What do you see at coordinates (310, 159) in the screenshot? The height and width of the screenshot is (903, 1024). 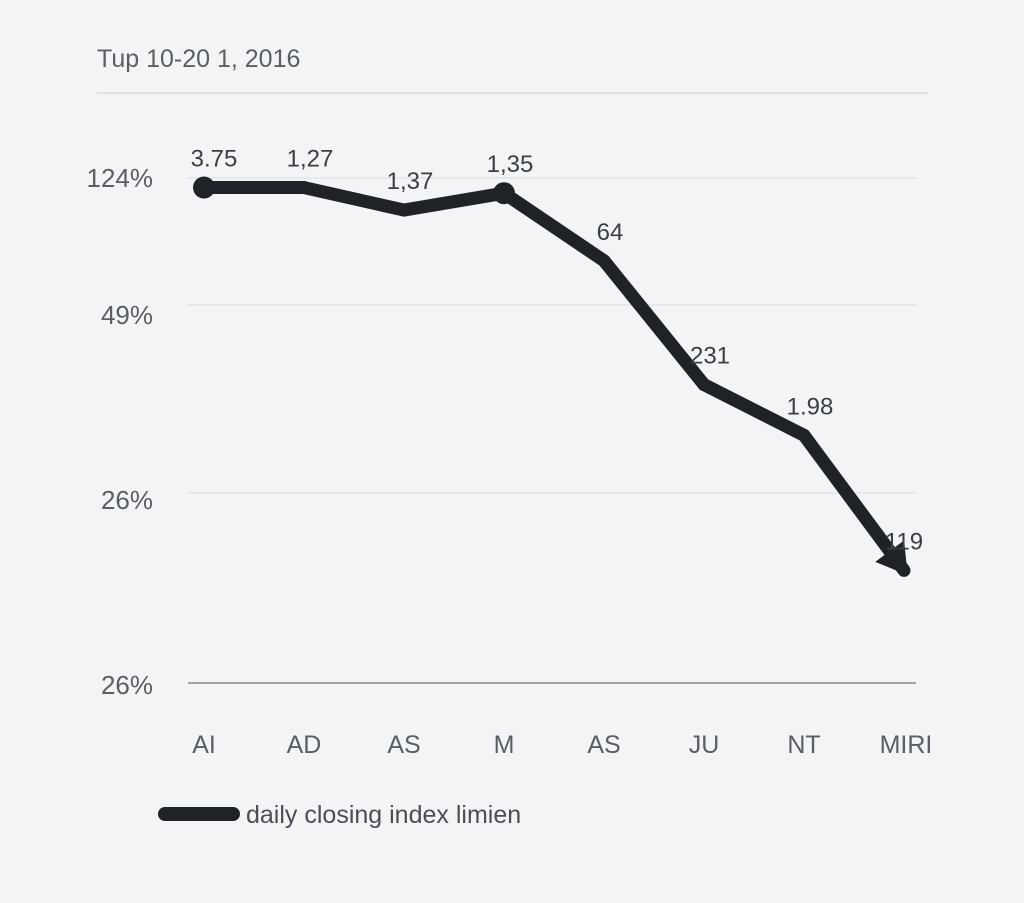 I see `data-label: 1,27` at bounding box center [310, 159].